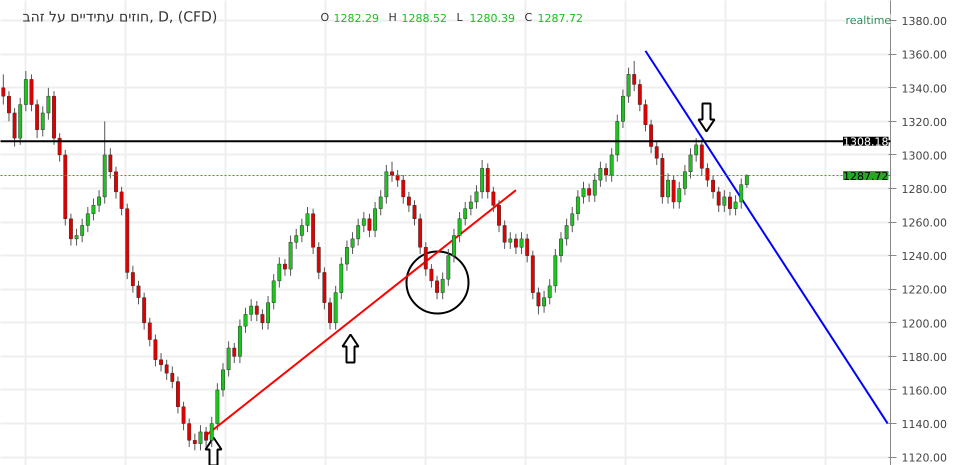 The height and width of the screenshot is (465, 958). What do you see at coordinates (924, 323) in the screenshot?
I see `y-tick-label: 1200.00` at bounding box center [924, 323].